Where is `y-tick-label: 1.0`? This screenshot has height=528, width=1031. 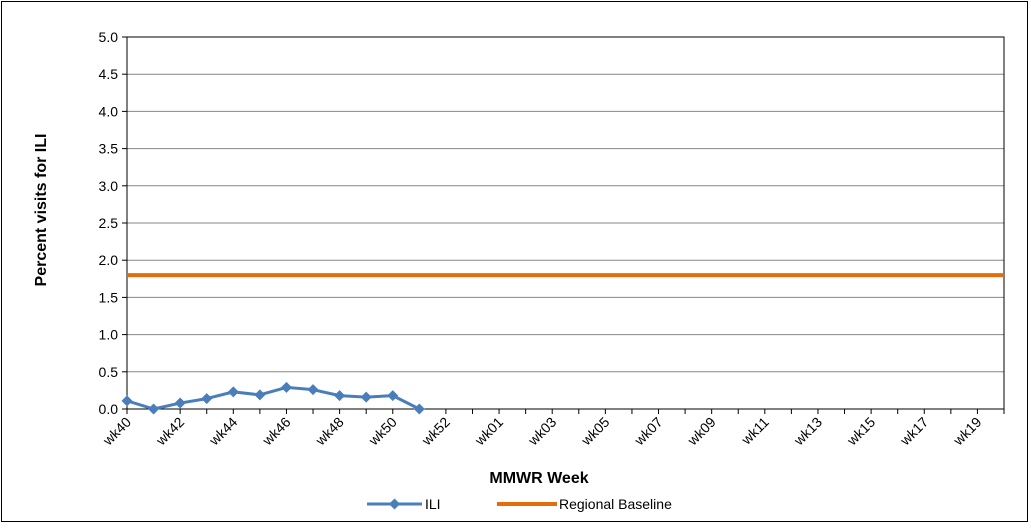
y-tick-label: 1.0 is located at coordinates (109, 335).